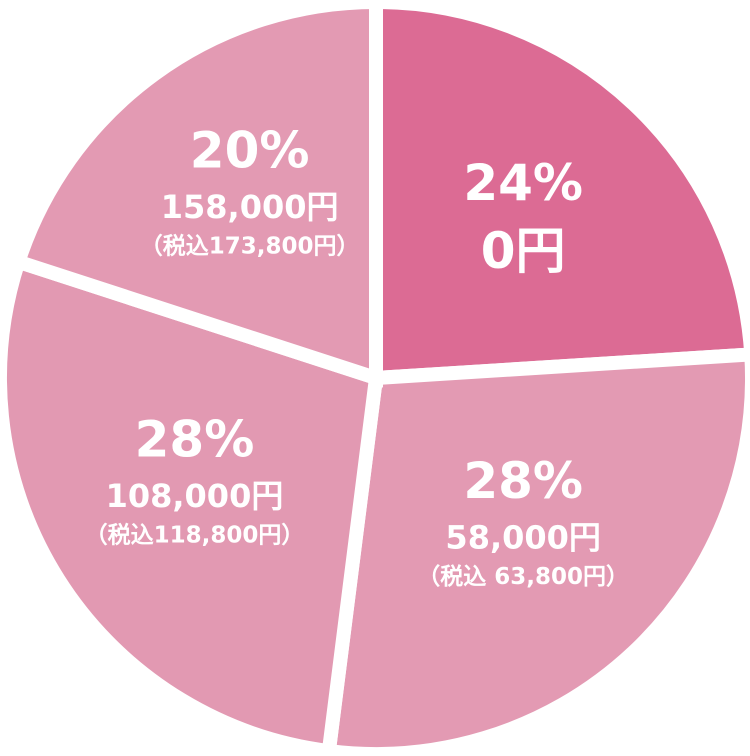  Describe the element at coordinates (195, 535) in the screenshot. I see `tax-label: （税込118,800円）` at that location.